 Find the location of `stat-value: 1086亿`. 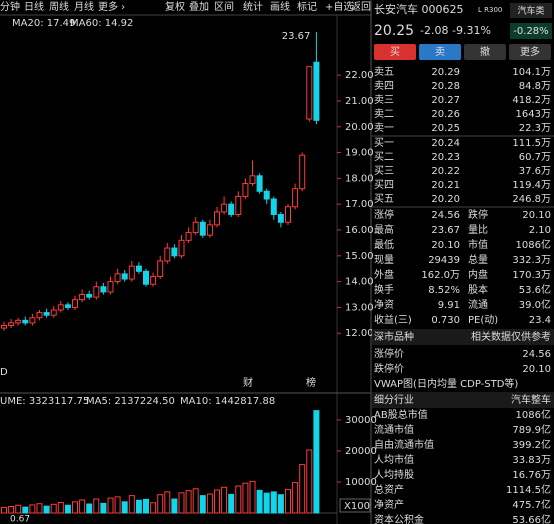

stat-value: 1086亿 is located at coordinates (533, 244).